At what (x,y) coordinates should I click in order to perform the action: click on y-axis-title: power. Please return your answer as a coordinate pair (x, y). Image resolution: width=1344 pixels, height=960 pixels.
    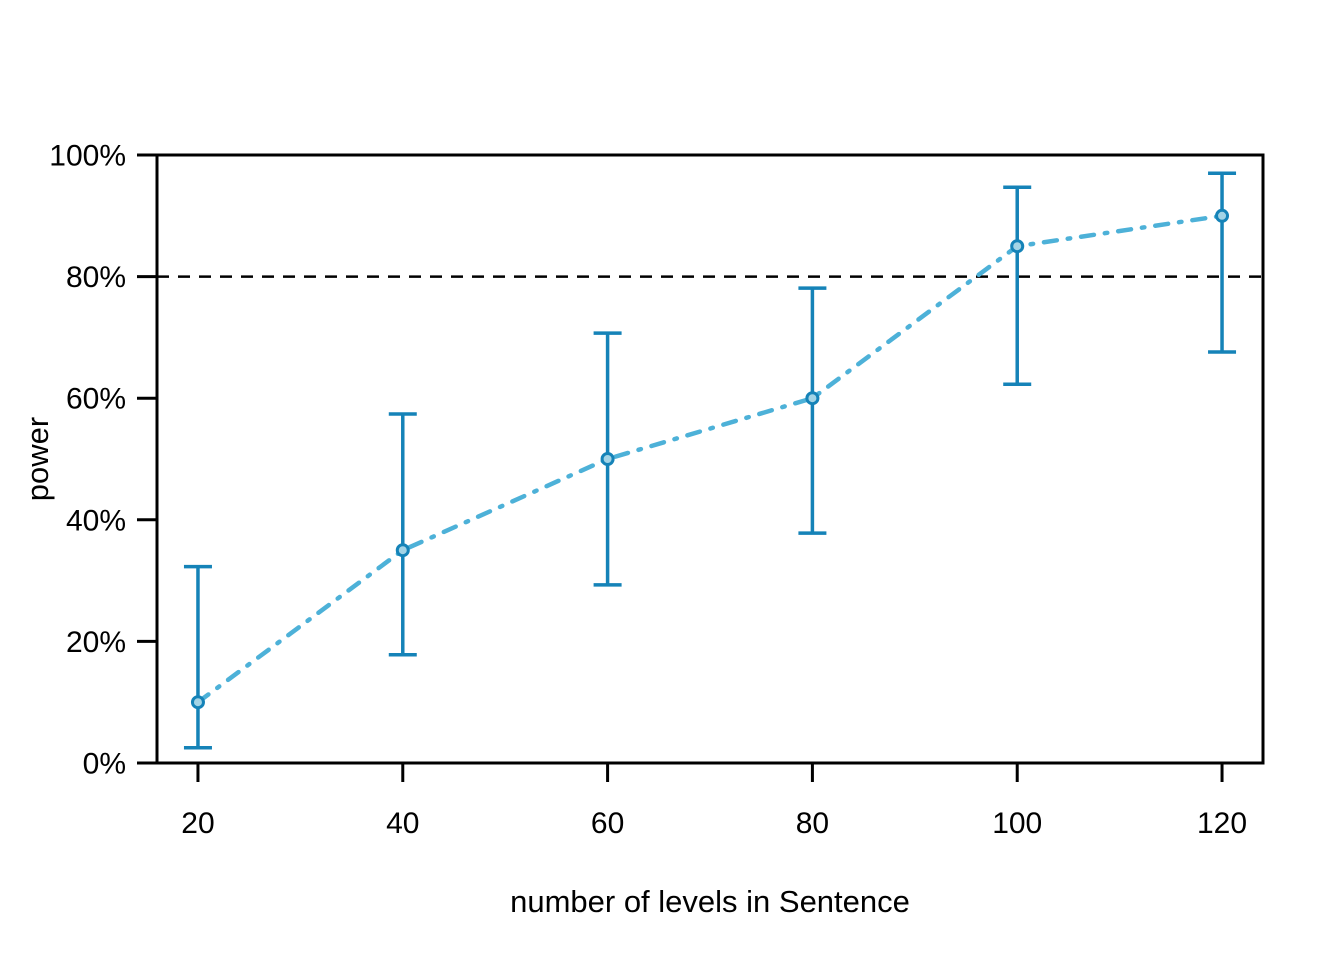
    Looking at the image, I should click on (37, 459).